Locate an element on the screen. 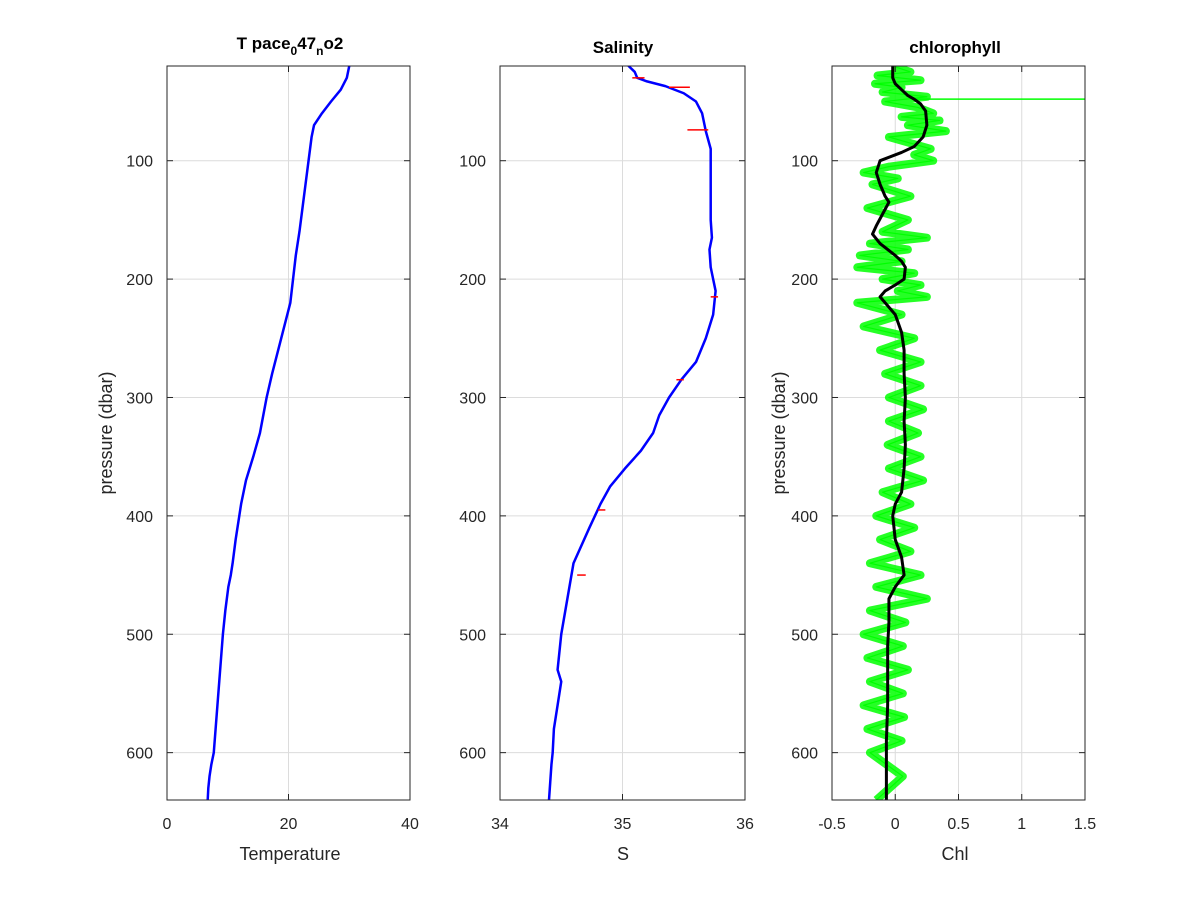 Image resolution: width=1200 pixels, height=900 pixels. chlorophyll-y-tick-label: 500 is located at coordinates (804, 635).